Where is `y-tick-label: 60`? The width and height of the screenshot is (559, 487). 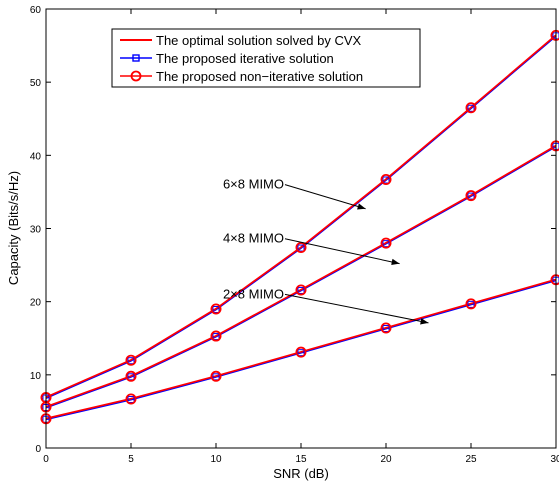 y-tick-label: 60 is located at coordinates (36, 10).